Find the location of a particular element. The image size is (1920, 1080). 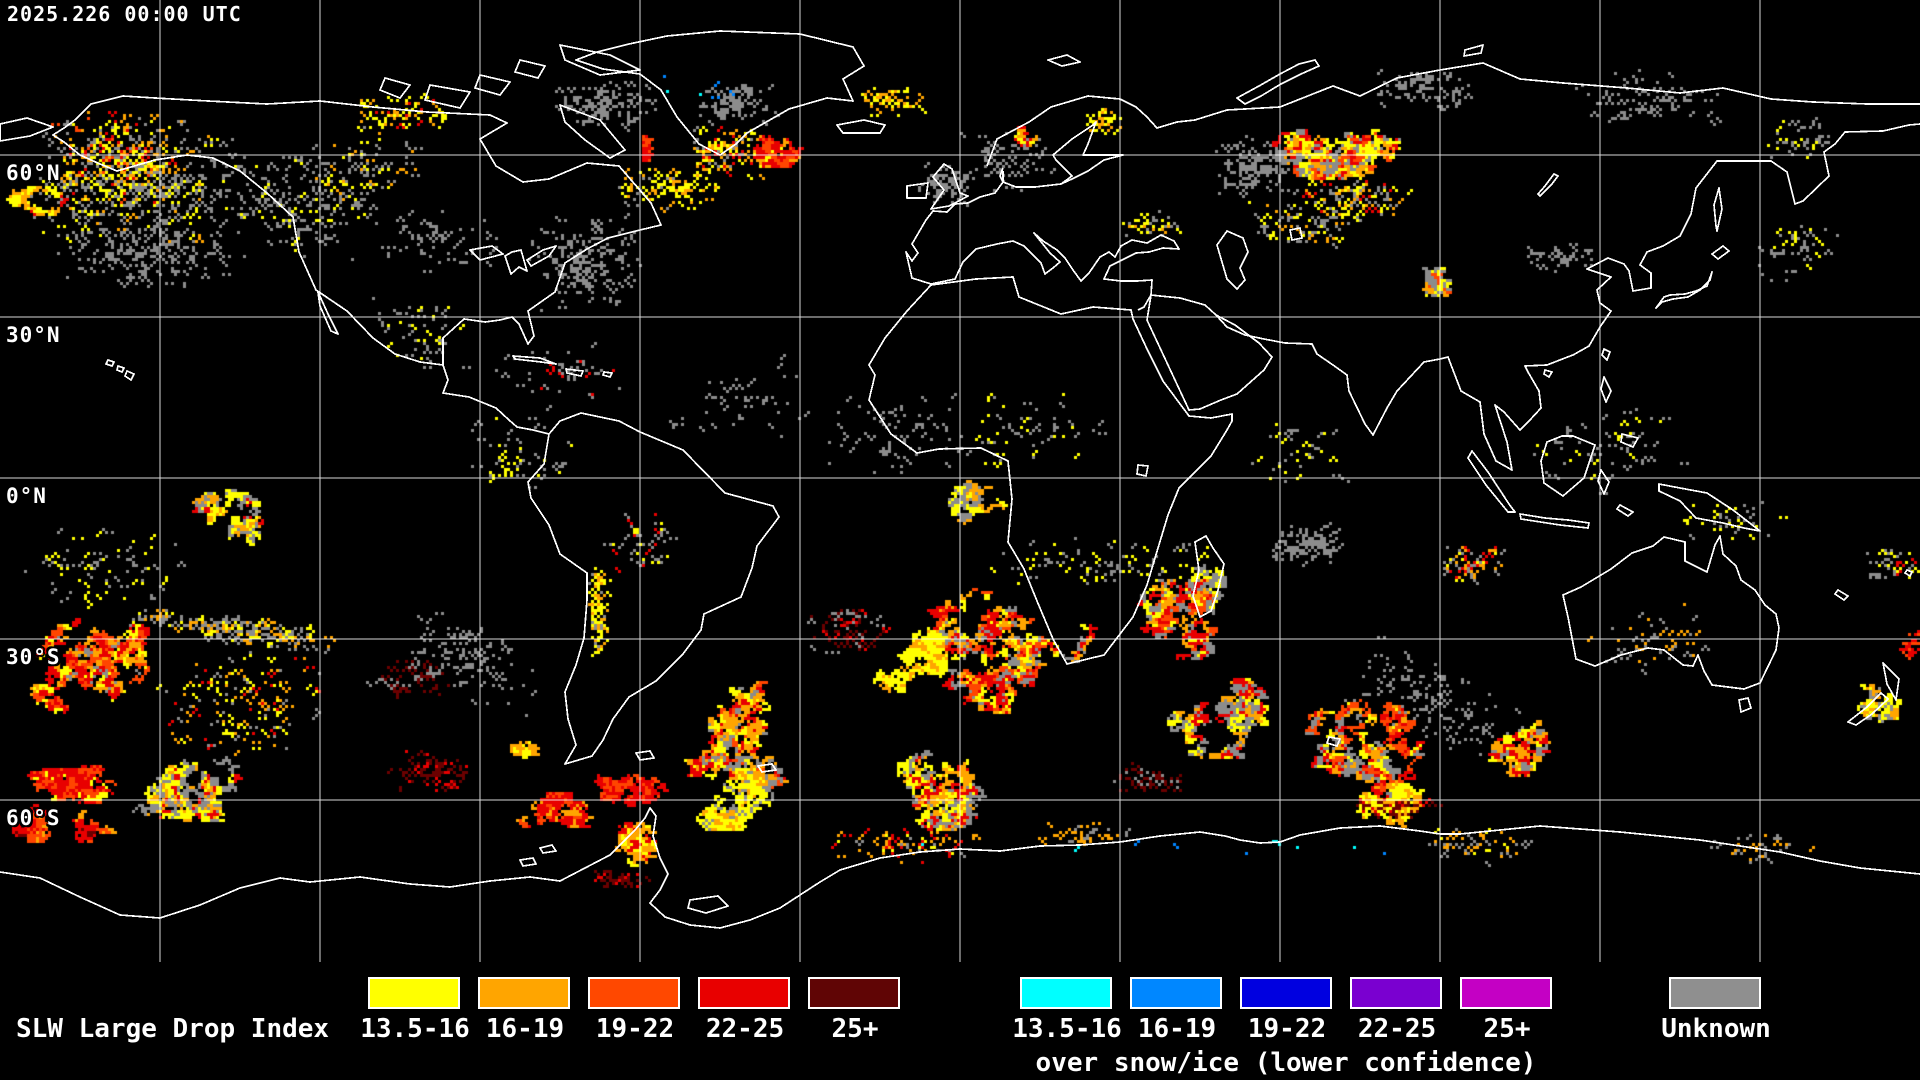

coast-africa is located at coordinates (1050, 470).